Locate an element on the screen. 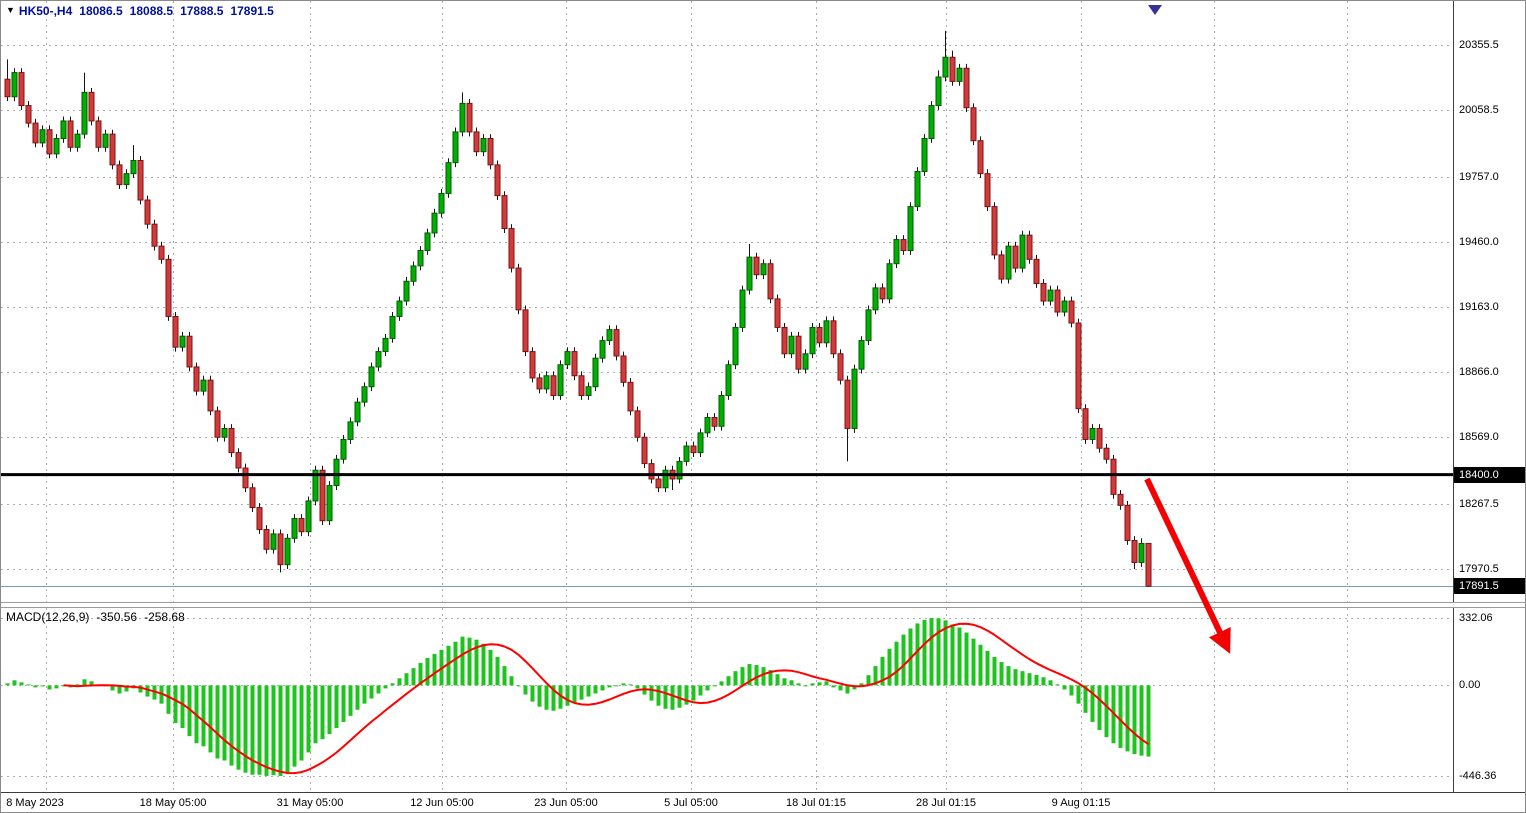 The width and height of the screenshot is (1526, 813). quote-close: 17891.5 is located at coordinates (252, 11).